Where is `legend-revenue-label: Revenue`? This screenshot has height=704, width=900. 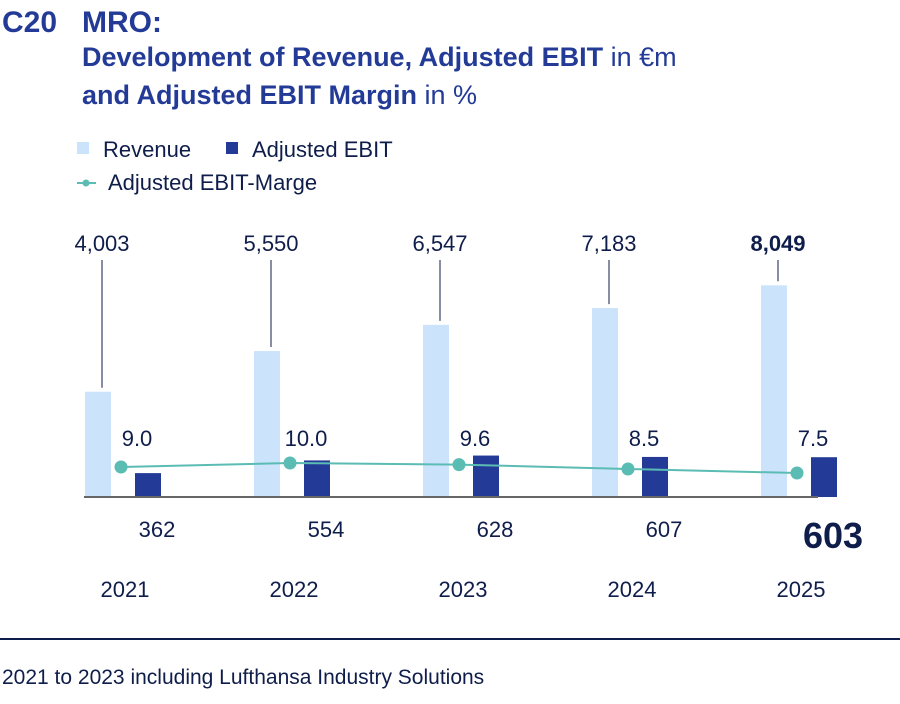
legend-revenue-label: Revenue is located at coordinates (147, 149).